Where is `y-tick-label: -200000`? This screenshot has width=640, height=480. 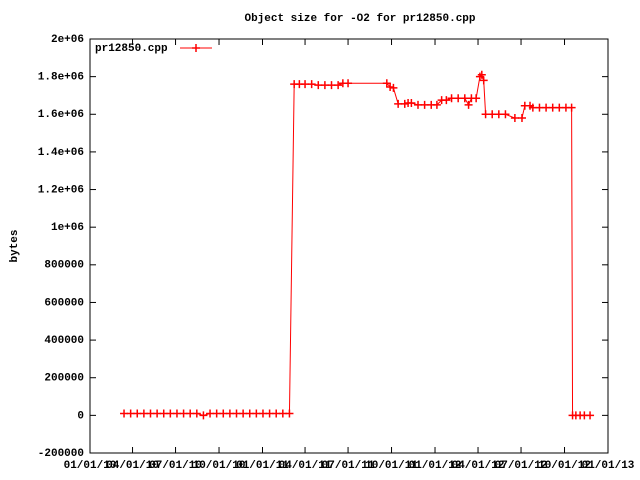 y-tick-label: -200000 is located at coordinates (61, 454).